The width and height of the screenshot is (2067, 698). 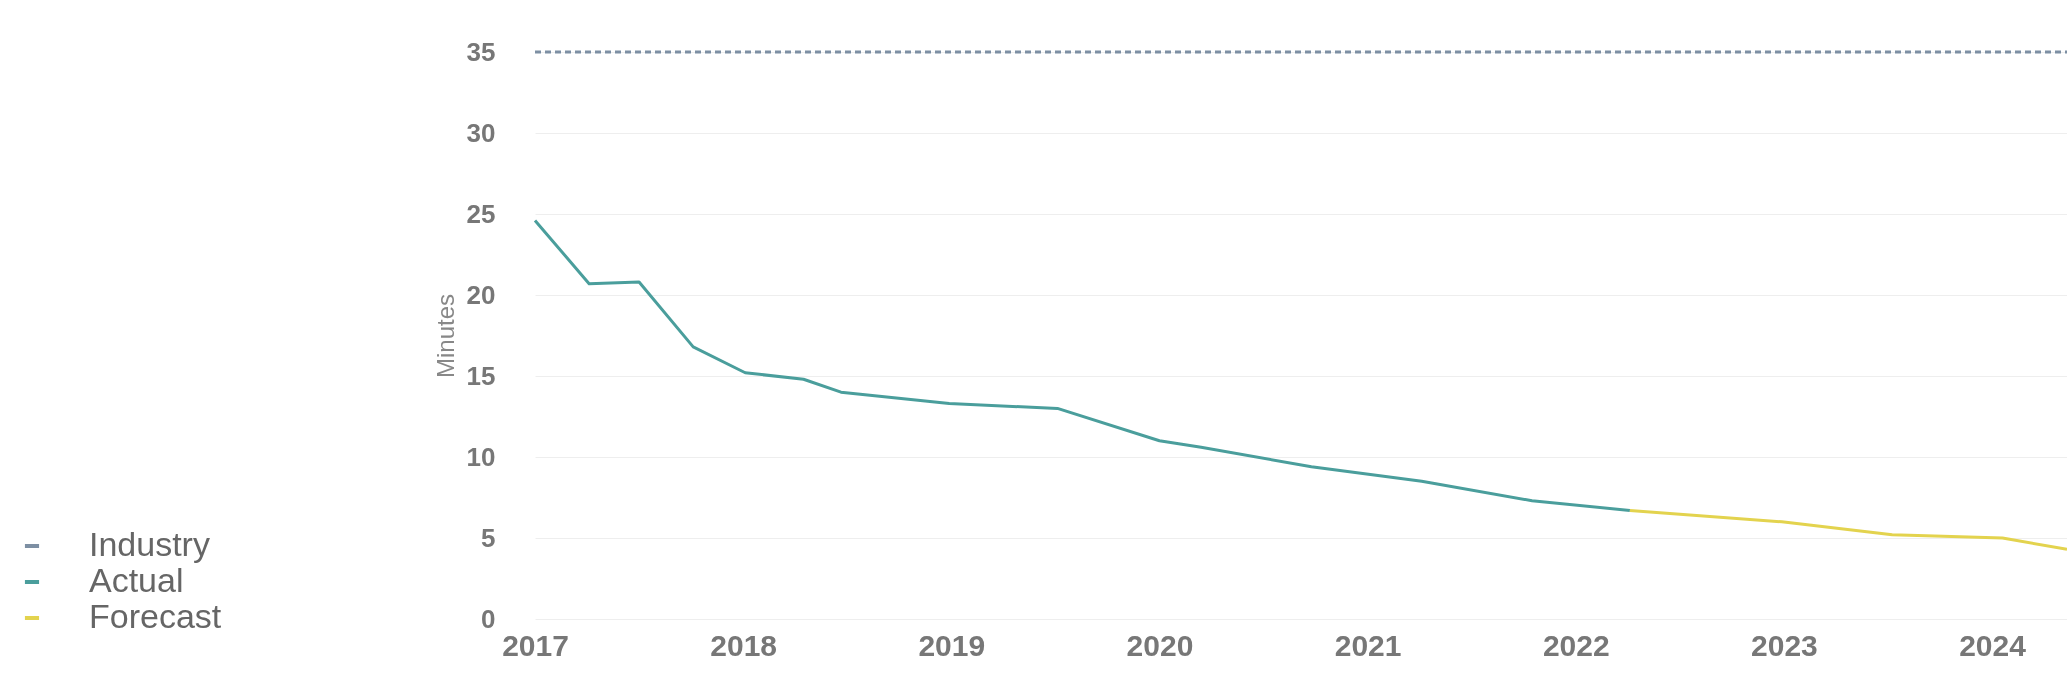 I want to click on x-tick-label: 2017, so click(x=535, y=645).